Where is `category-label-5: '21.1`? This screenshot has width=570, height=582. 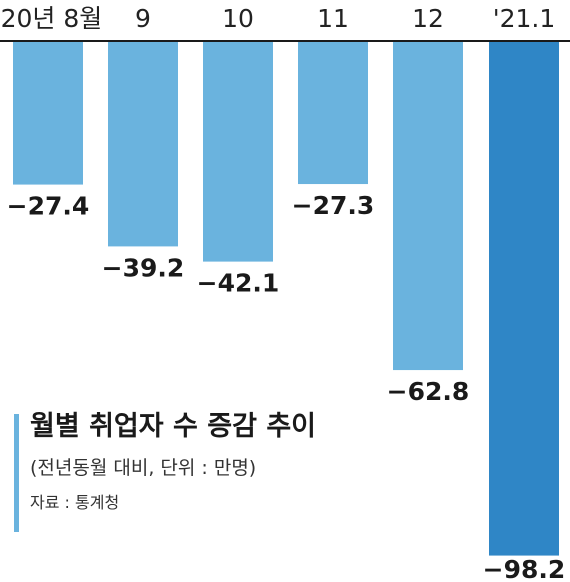 category-label-5: '21.1 is located at coordinates (524, 18).